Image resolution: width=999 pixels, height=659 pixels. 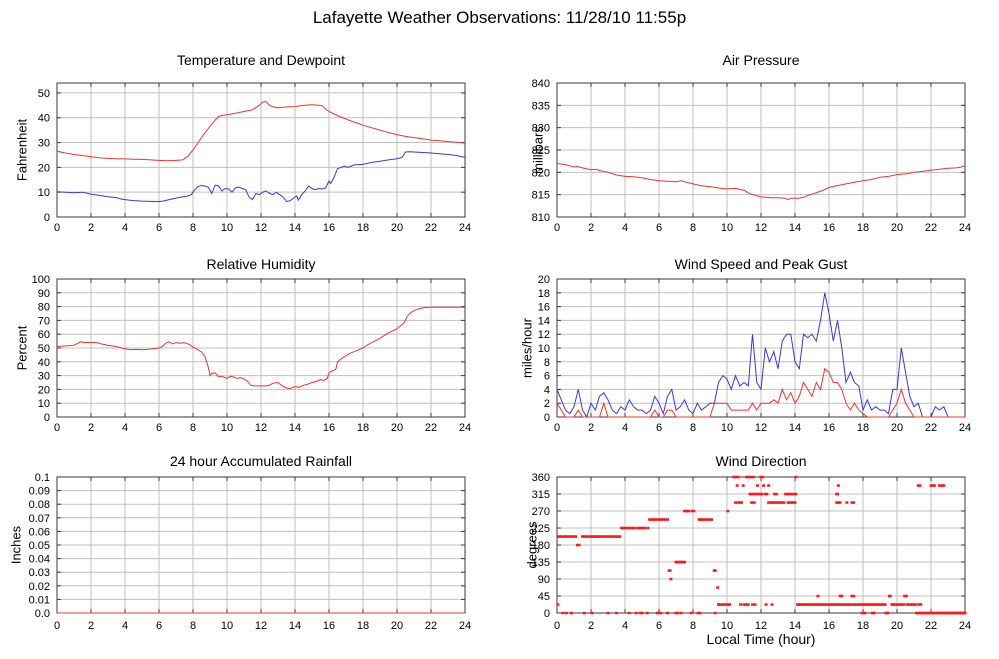 What do you see at coordinates (547, 377) in the screenshot?
I see `y-tick-label: 6` at bounding box center [547, 377].